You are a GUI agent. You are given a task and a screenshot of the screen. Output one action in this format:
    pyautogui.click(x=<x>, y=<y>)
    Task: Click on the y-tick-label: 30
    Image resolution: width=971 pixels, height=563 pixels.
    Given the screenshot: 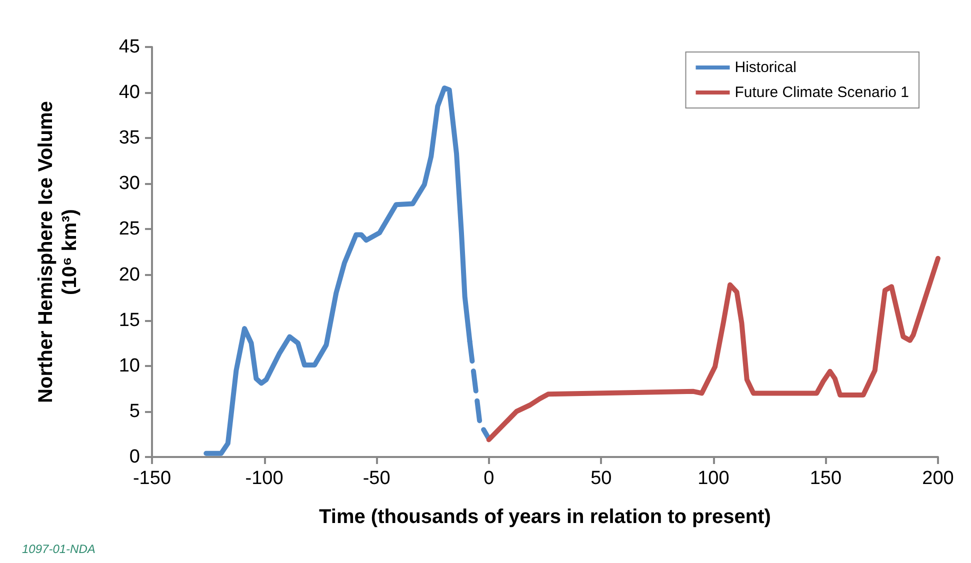 What is the action you would take?
    pyautogui.click(x=129, y=183)
    